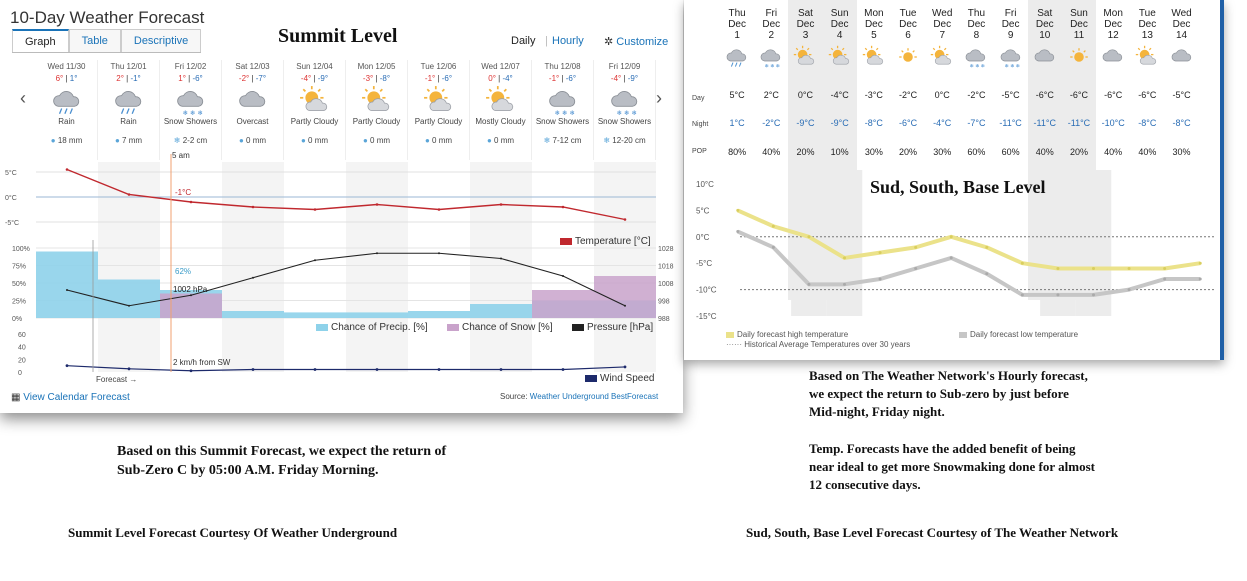 Image resolution: width=1247 pixels, height=581 pixels. Describe the element at coordinates (1113, 95) in the screenshot. I see `day-temp: -6°C` at that location.